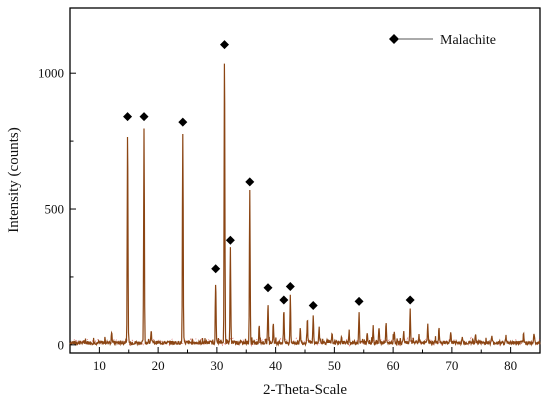  What do you see at coordinates (61, 344) in the screenshot?
I see `y-tick-label: 0` at bounding box center [61, 344].